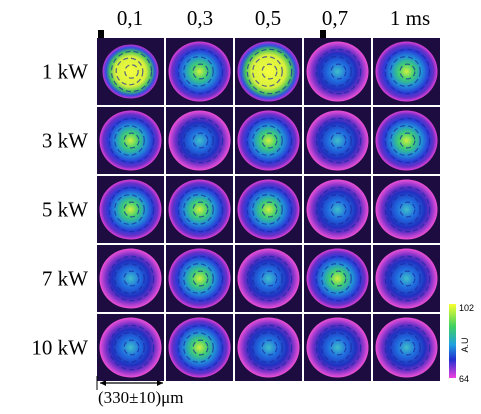 This screenshot has height=414, width=481. I want to click on row-label: 3 kW, so click(65, 141).